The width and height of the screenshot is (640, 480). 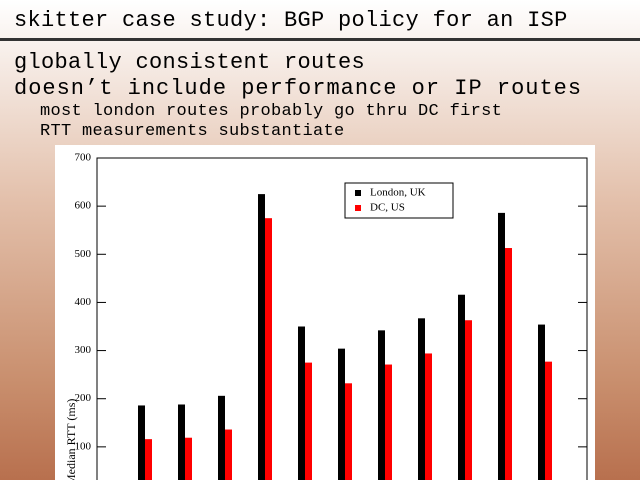 I want to click on y-tick-label: 100, so click(x=83, y=446).